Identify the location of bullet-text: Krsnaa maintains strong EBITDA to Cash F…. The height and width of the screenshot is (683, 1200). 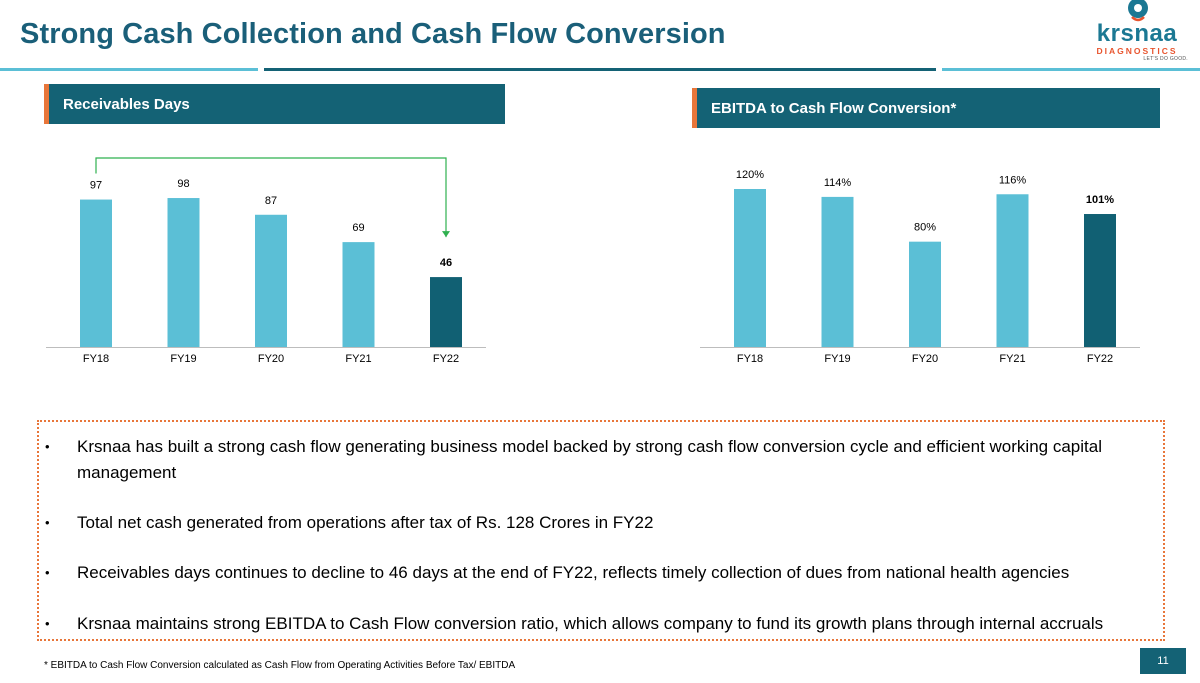
(590, 623).